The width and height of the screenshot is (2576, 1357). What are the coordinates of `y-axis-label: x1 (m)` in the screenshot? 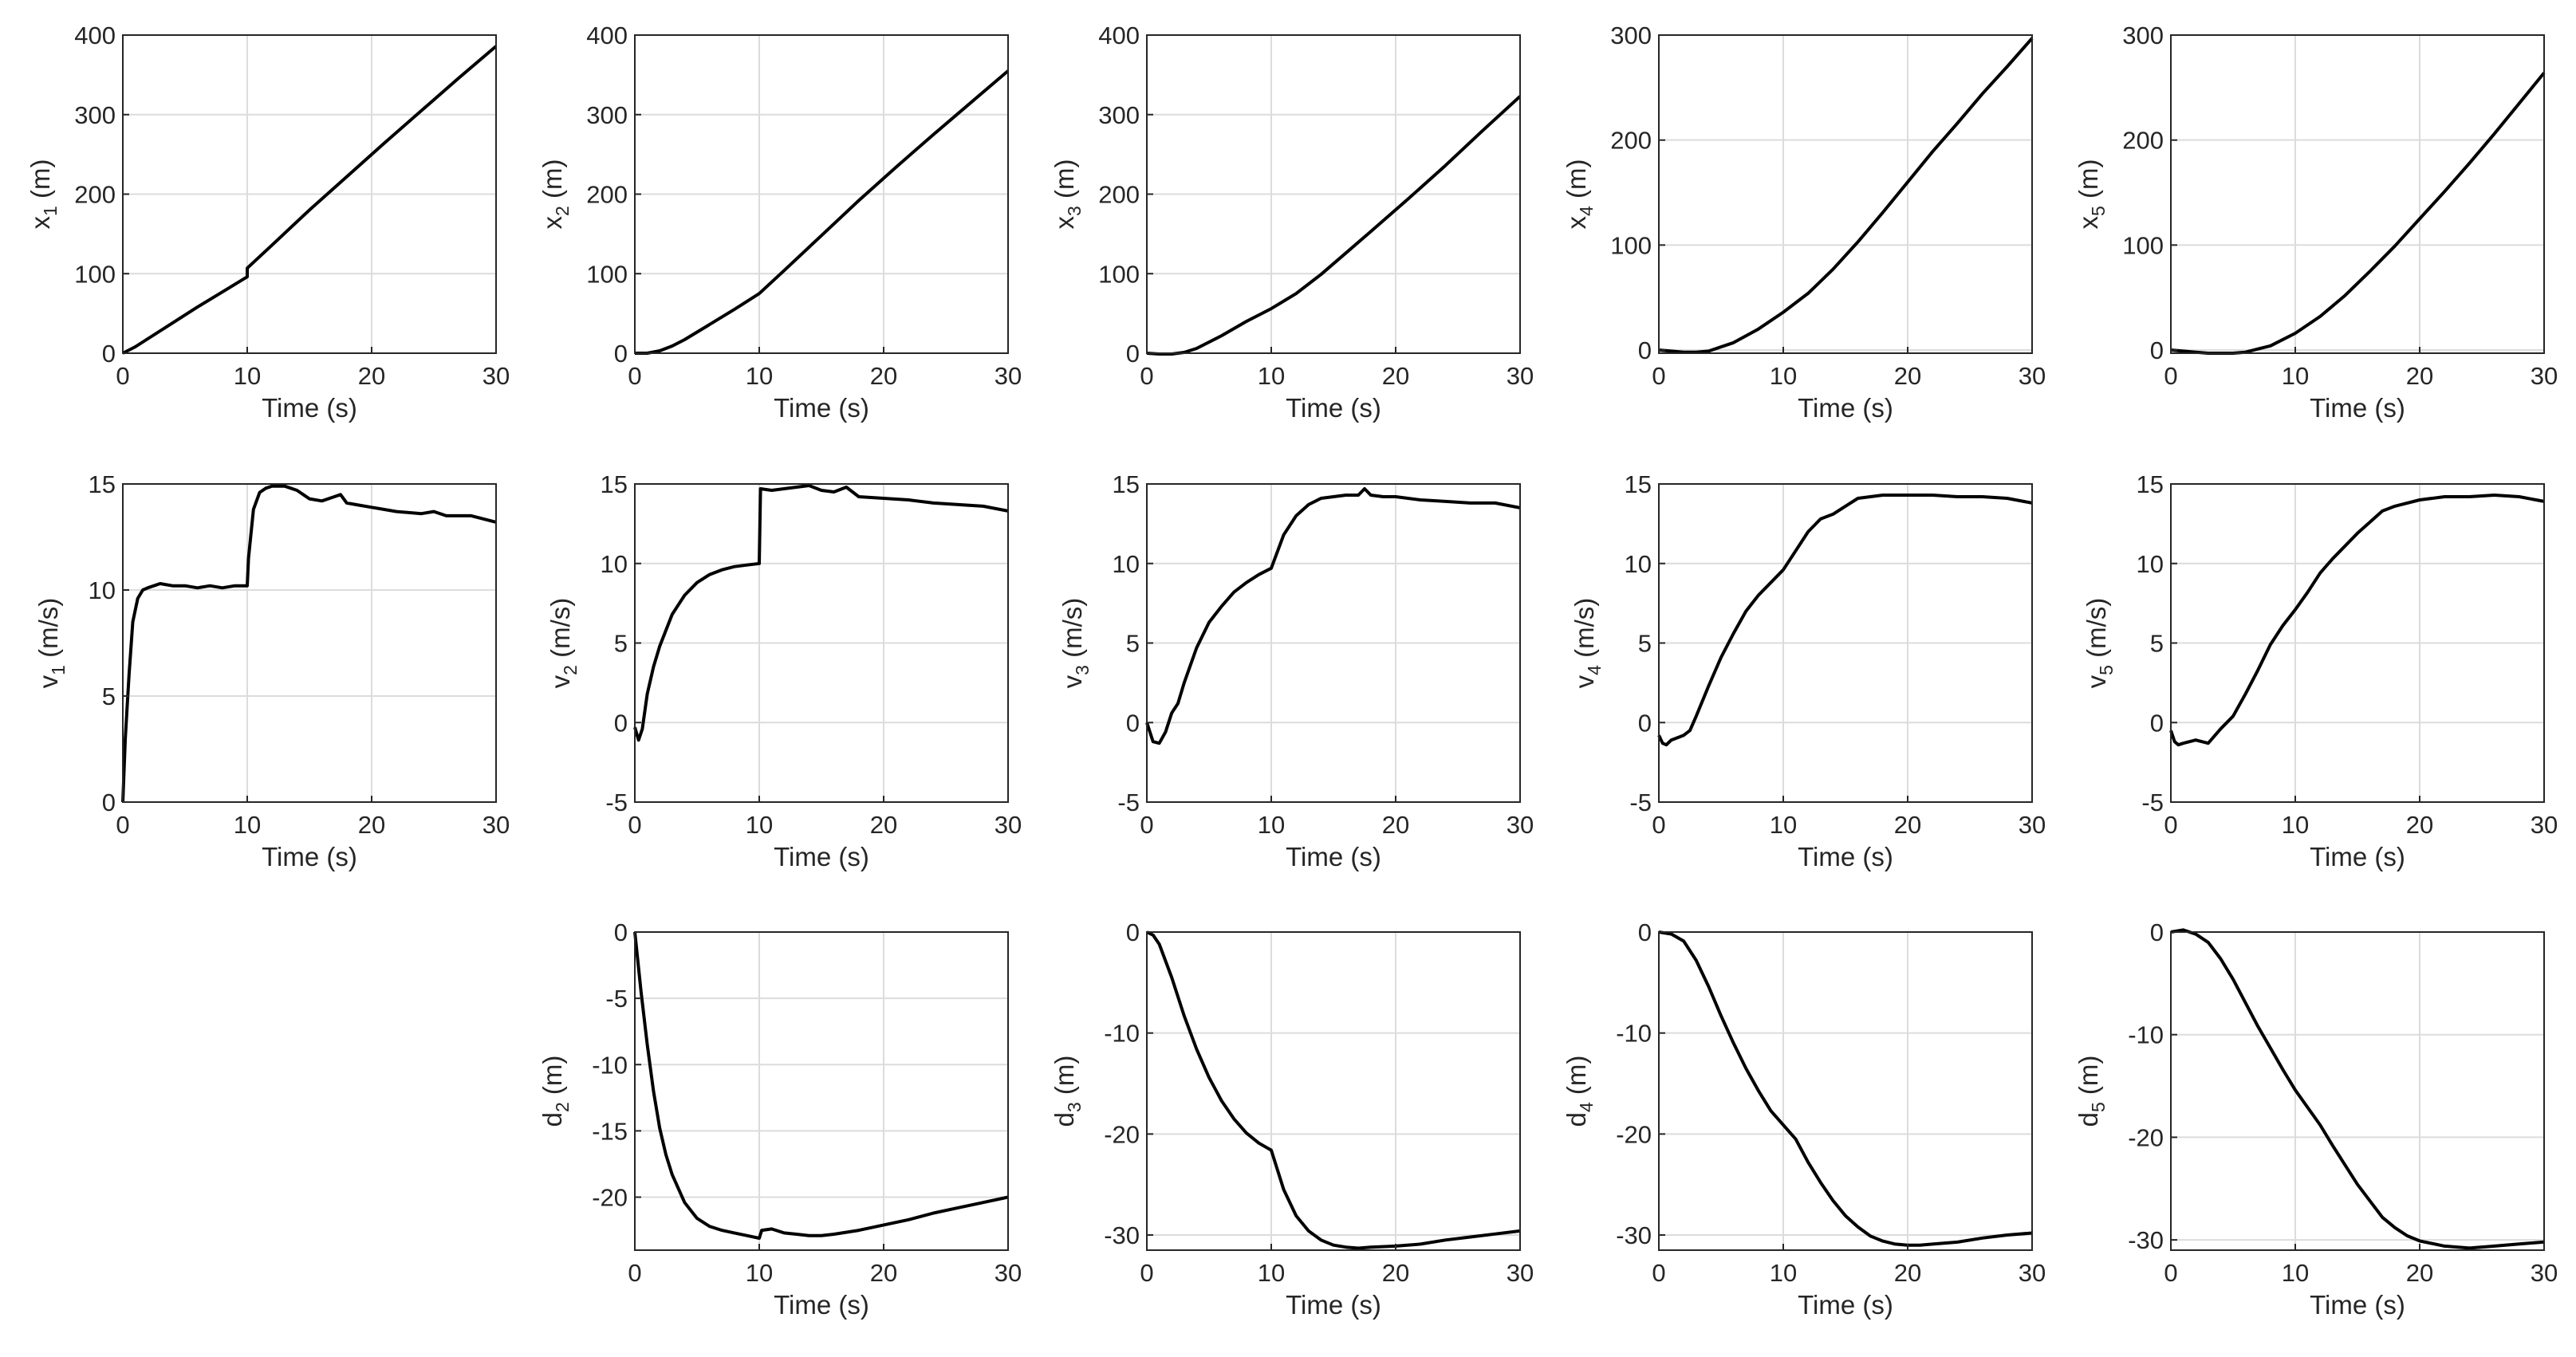 It's located at (43, 194).